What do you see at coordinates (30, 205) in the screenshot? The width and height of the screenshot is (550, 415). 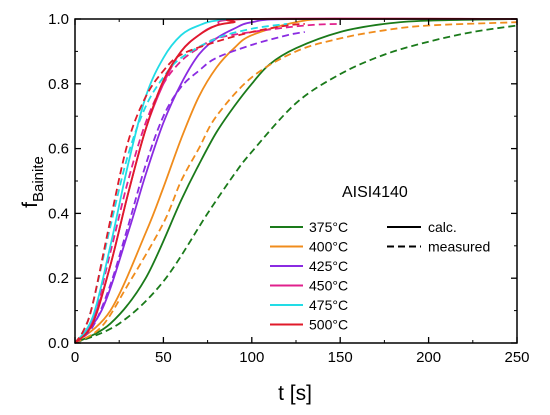 I see `y-axis-title-main: f` at bounding box center [30, 205].